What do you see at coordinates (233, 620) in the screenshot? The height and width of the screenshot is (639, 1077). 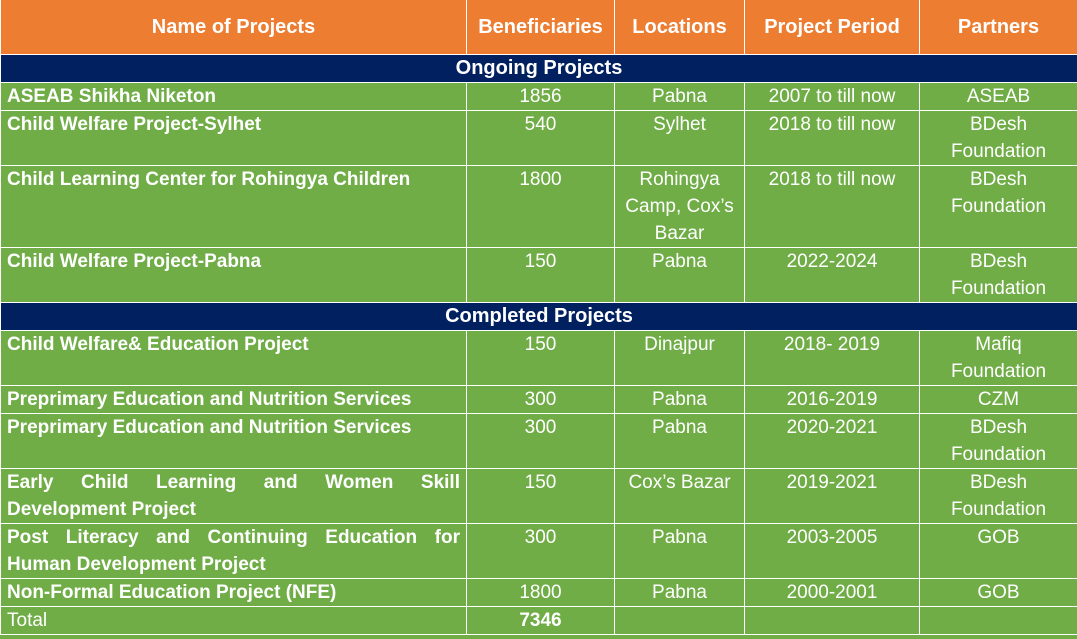 I see `total-label: Total` at bounding box center [233, 620].